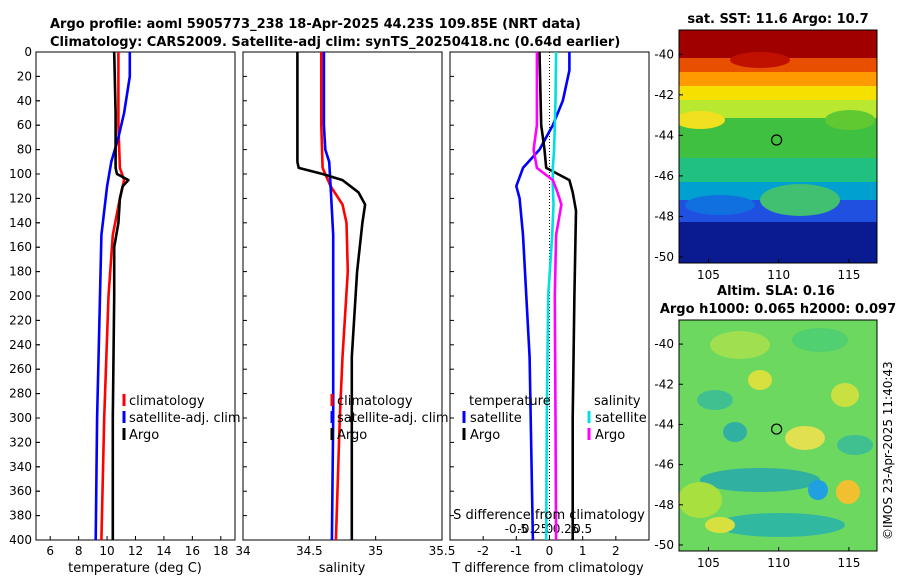  What do you see at coordinates (309, 551) in the screenshot?
I see `x-tick-label: 34.5` at bounding box center [309, 551].